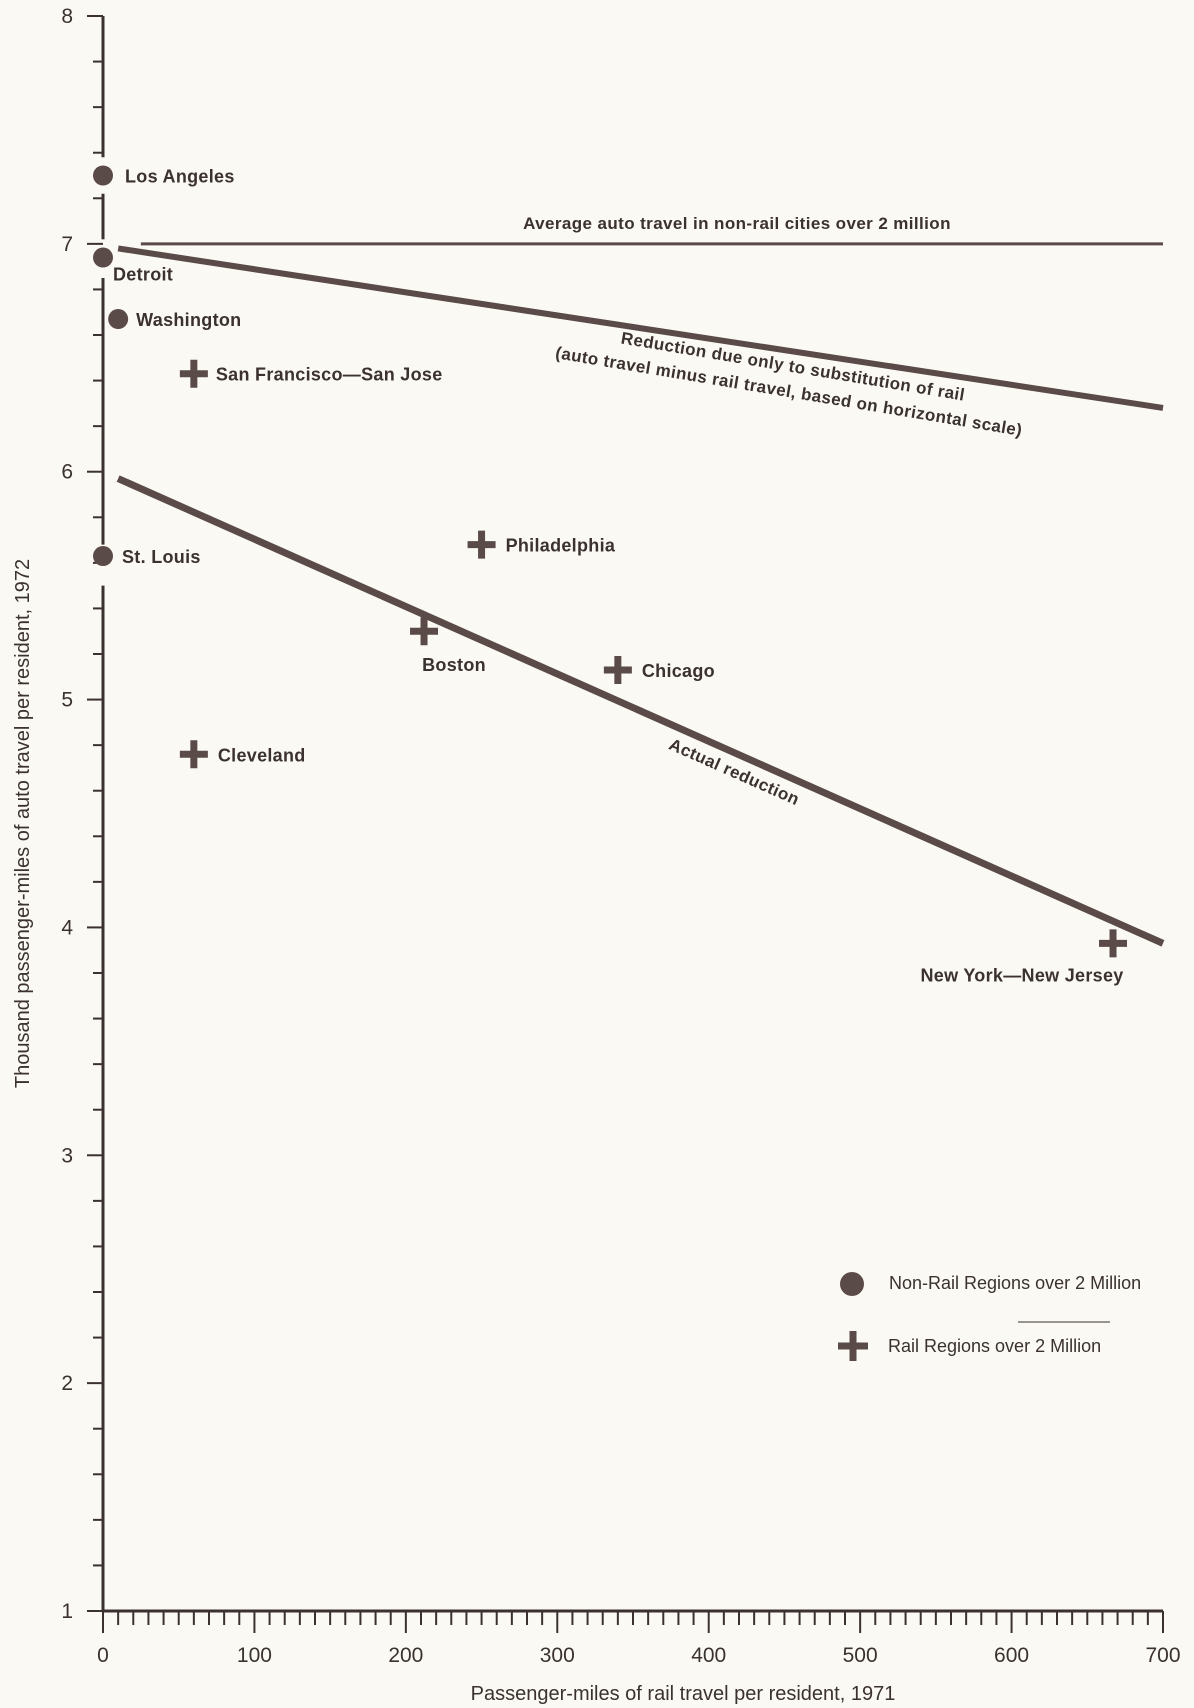 The image size is (1194, 1708). I want to click on point-label: Chicago, so click(678, 671).